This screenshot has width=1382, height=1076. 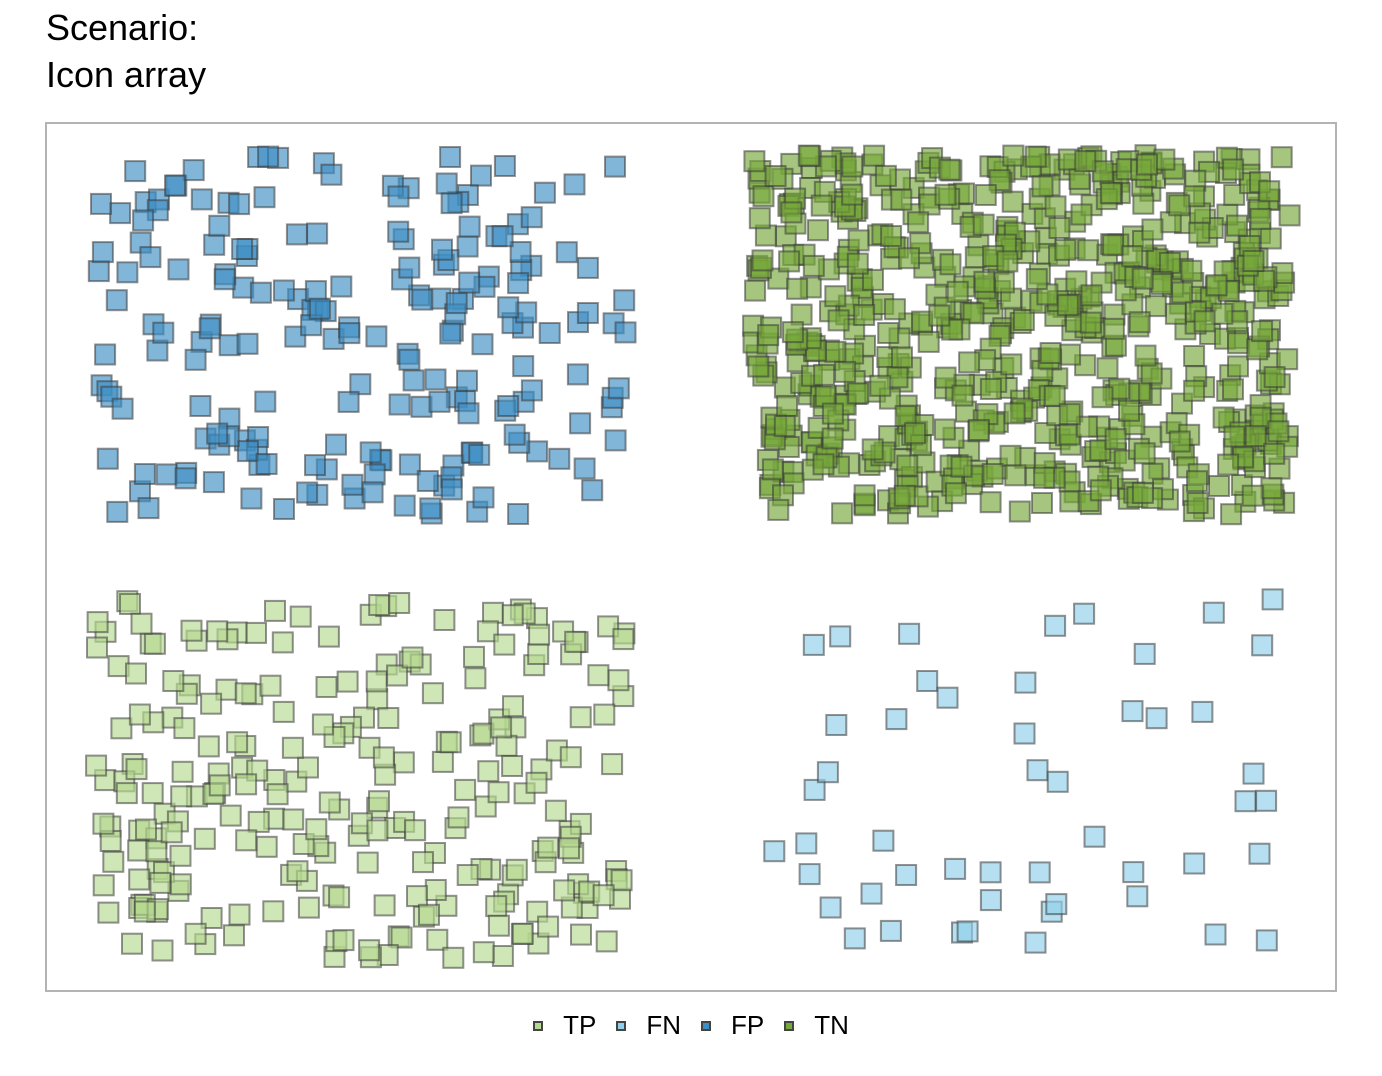 What do you see at coordinates (564, 1025) in the screenshot?
I see `legend-item-tp: TP` at bounding box center [564, 1025].